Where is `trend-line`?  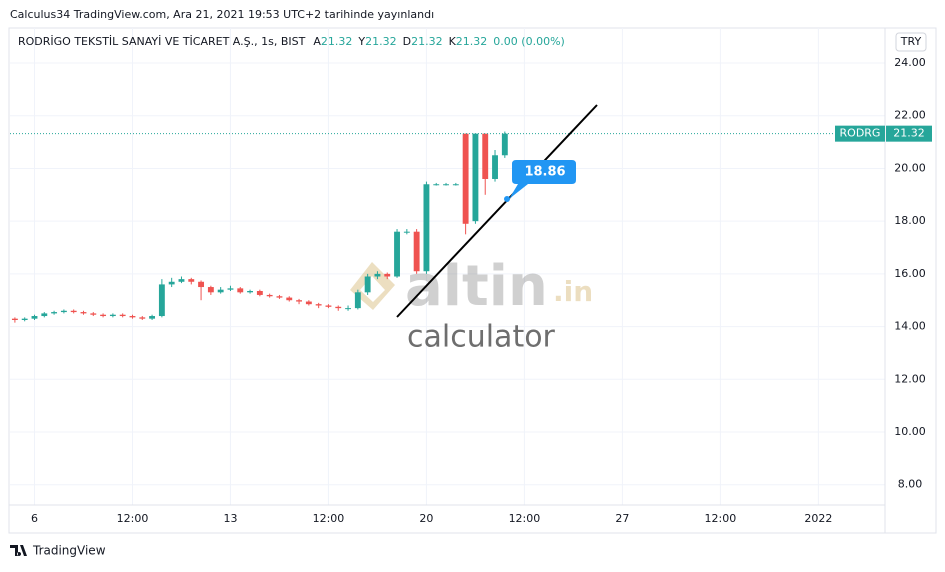
trend-line is located at coordinates (497, 211).